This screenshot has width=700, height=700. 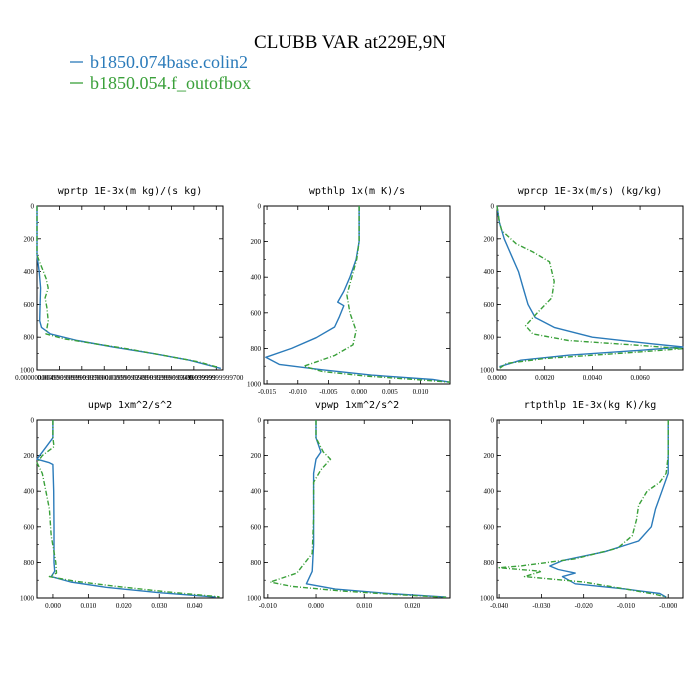 What do you see at coordinates (545, 378) in the screenshot?
I see `x-tick-label: 0.0020` at bounding box center [545, 378].